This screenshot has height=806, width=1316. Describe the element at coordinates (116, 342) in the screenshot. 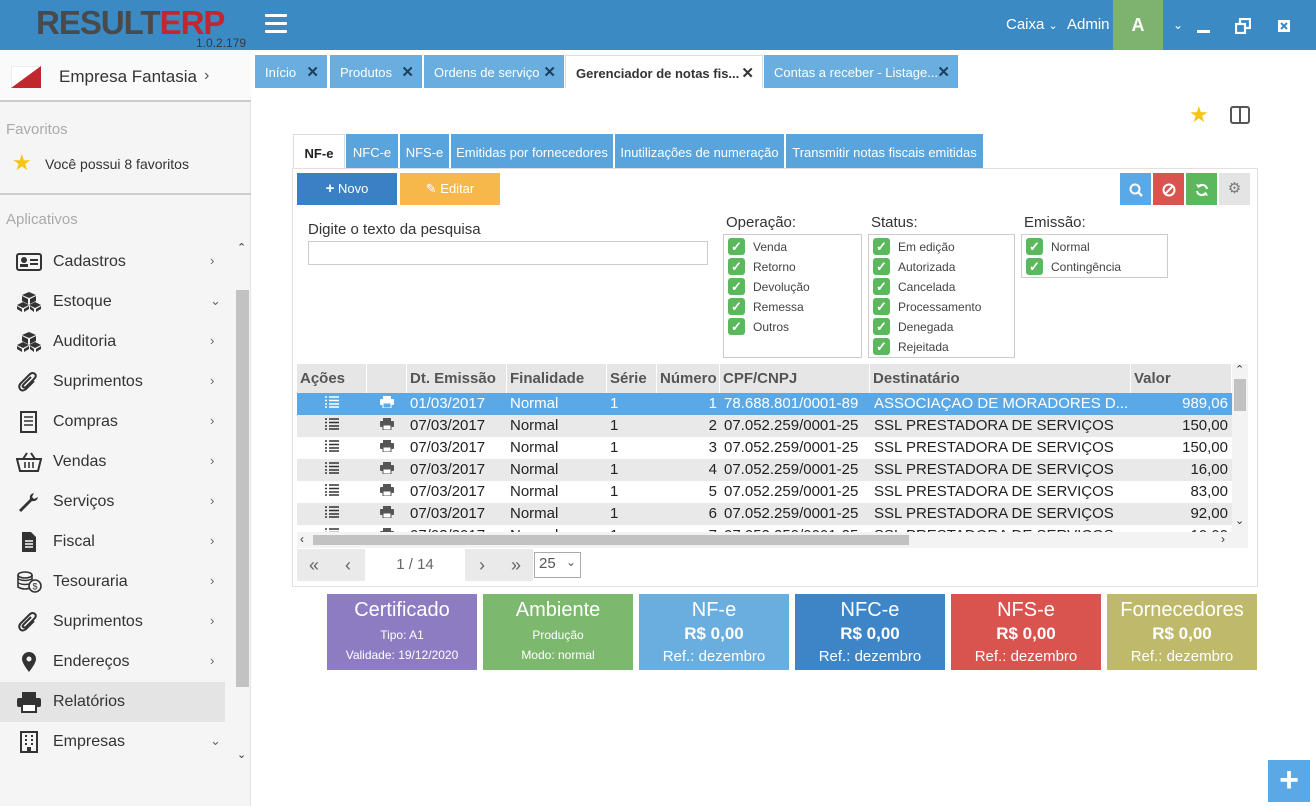

I see `sidebar-item-auditoria: Auditoria ›` at that location.